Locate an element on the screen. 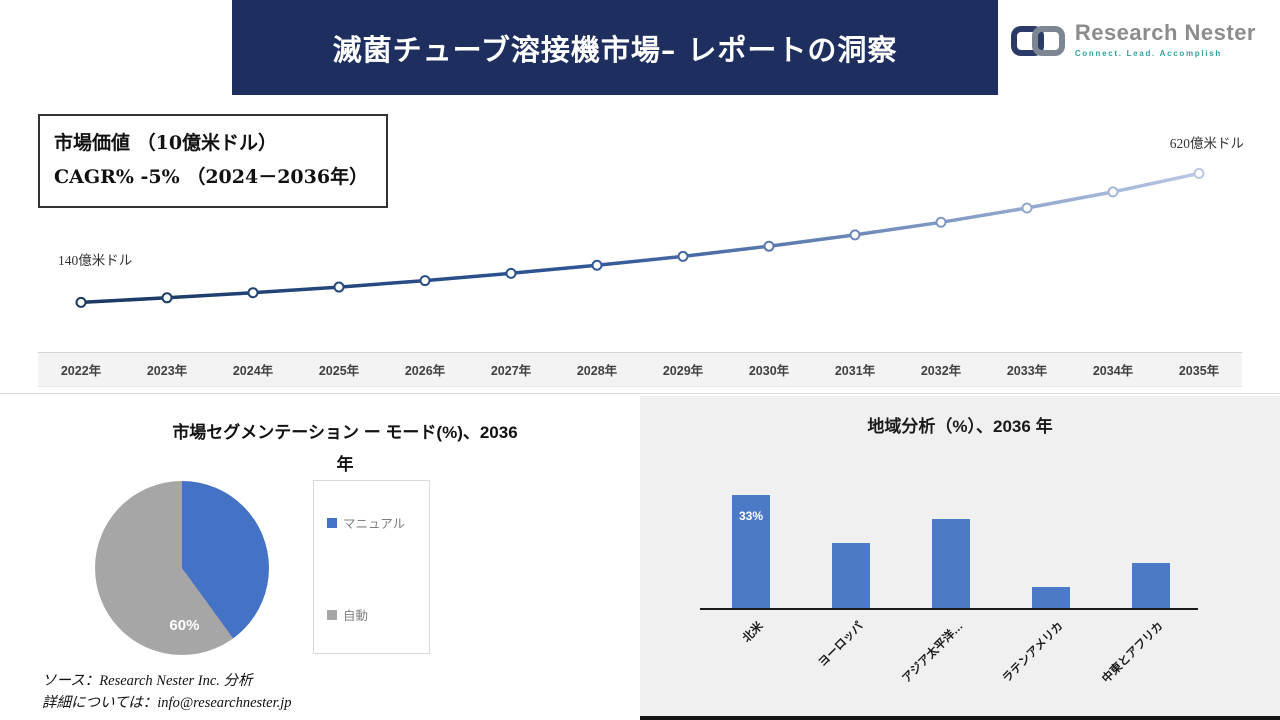 The height and width of the screenshot is (720, 1280). legend-label-auto: 自動 is located at coordinates (356, 616).